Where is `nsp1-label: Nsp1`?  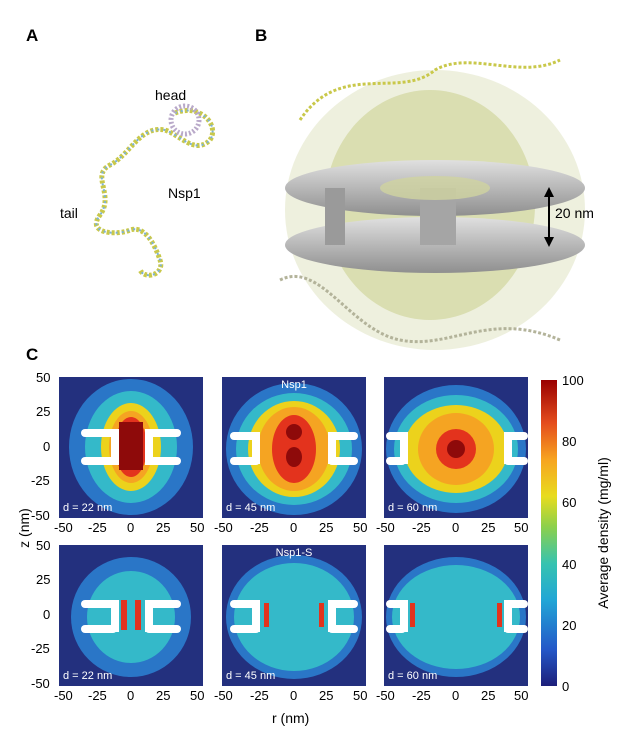 nsp1-label: Nsp1 is located at coordinates (184, 193).